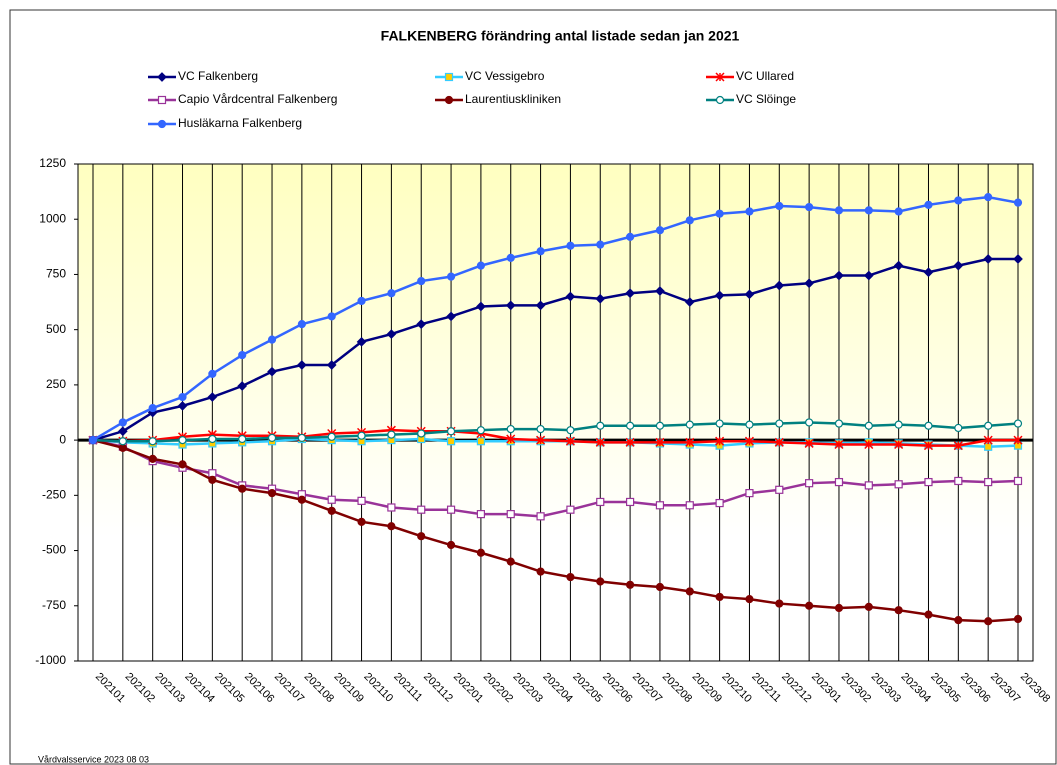 Image resolution: width=1057 pixels, height=765 pixels. Describe the element at coordinates (218, 76) in the screenshot. I see `legend-label: VC Falkenberg` at that location.